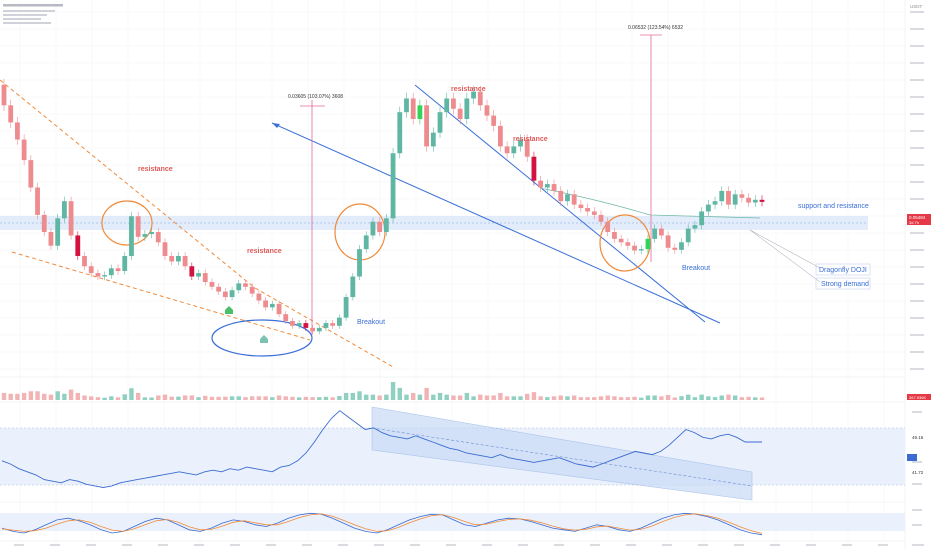 This screenshot has width=932, height=550. I want to click on volume-tag, so click(919, 397).